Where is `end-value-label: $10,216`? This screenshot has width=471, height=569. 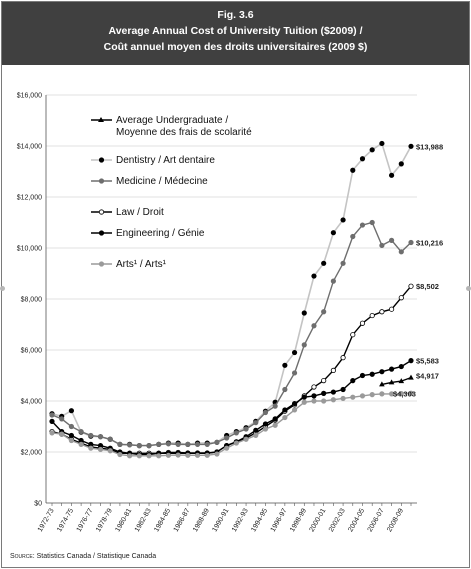 end-value-label: $10,216 is located at coordinates (429, 242).